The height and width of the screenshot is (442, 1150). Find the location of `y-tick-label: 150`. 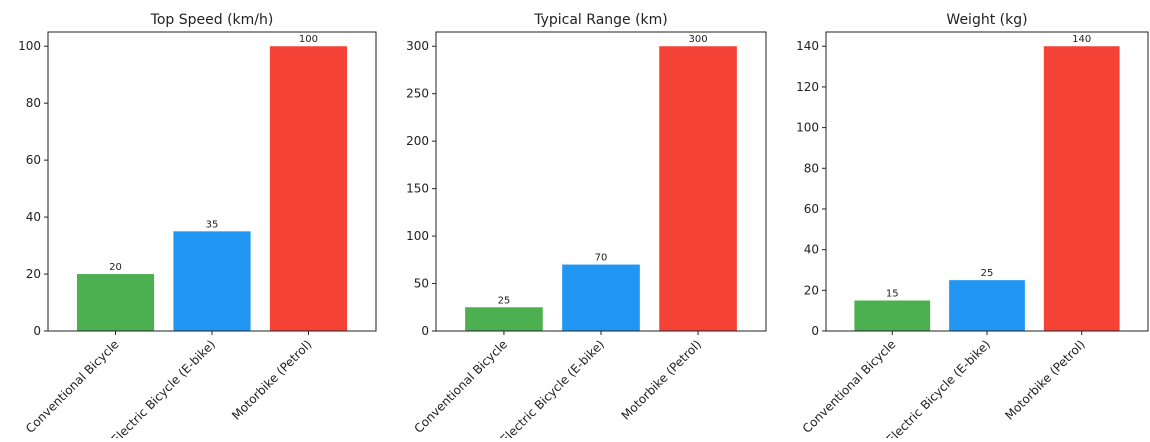

y-tick-label: 150 is located at coordinates (417, 189).